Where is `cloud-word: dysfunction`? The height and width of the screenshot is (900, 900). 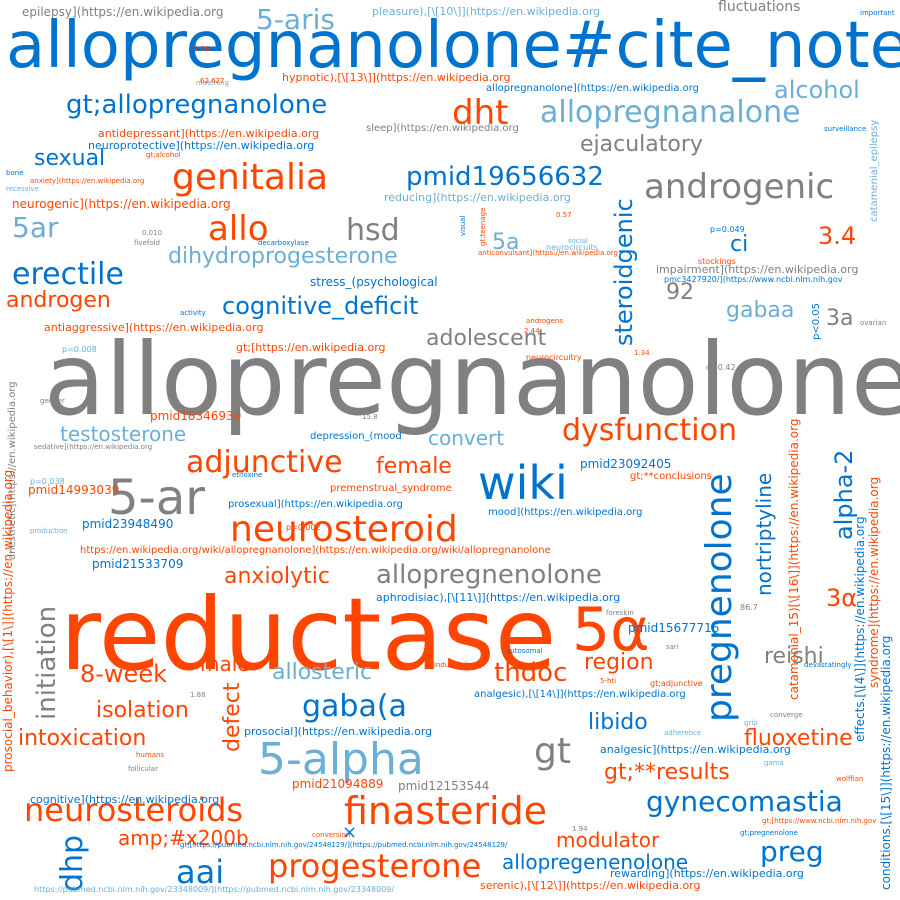 cloud-word: dysfunction is located at coordinates (649, 430).